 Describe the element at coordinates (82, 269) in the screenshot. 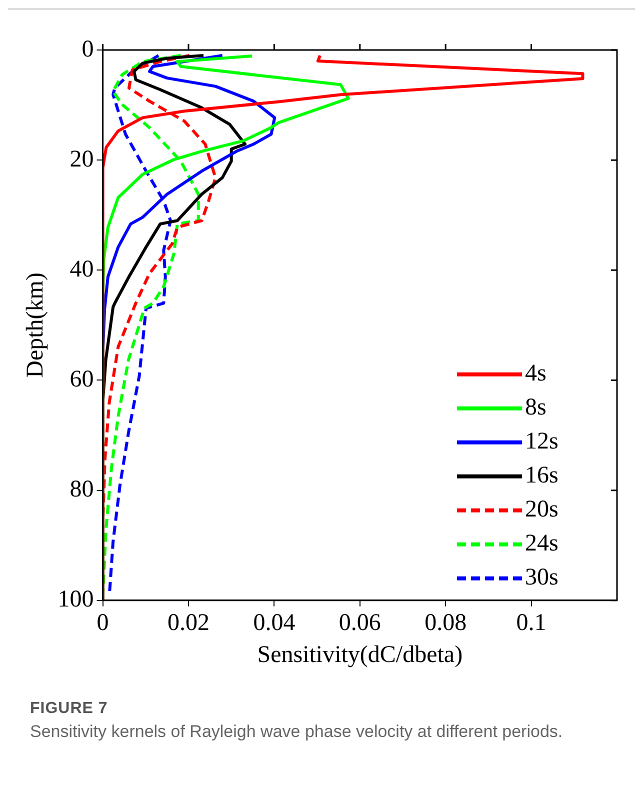

I see `y-tick-label: 40` at that location.